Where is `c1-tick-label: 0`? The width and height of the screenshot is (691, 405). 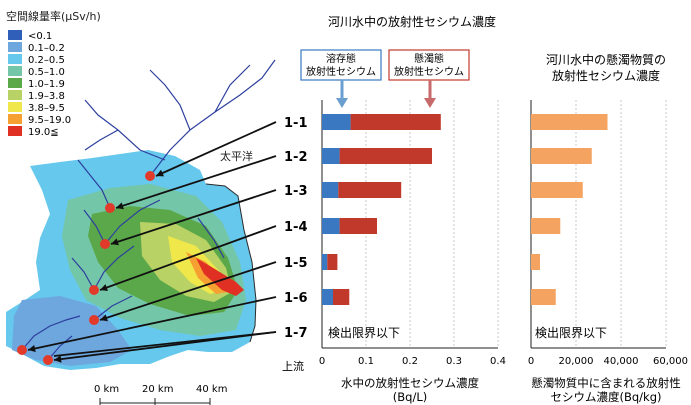
c1-tick-label: 0 is located at coordinates (322, 361).